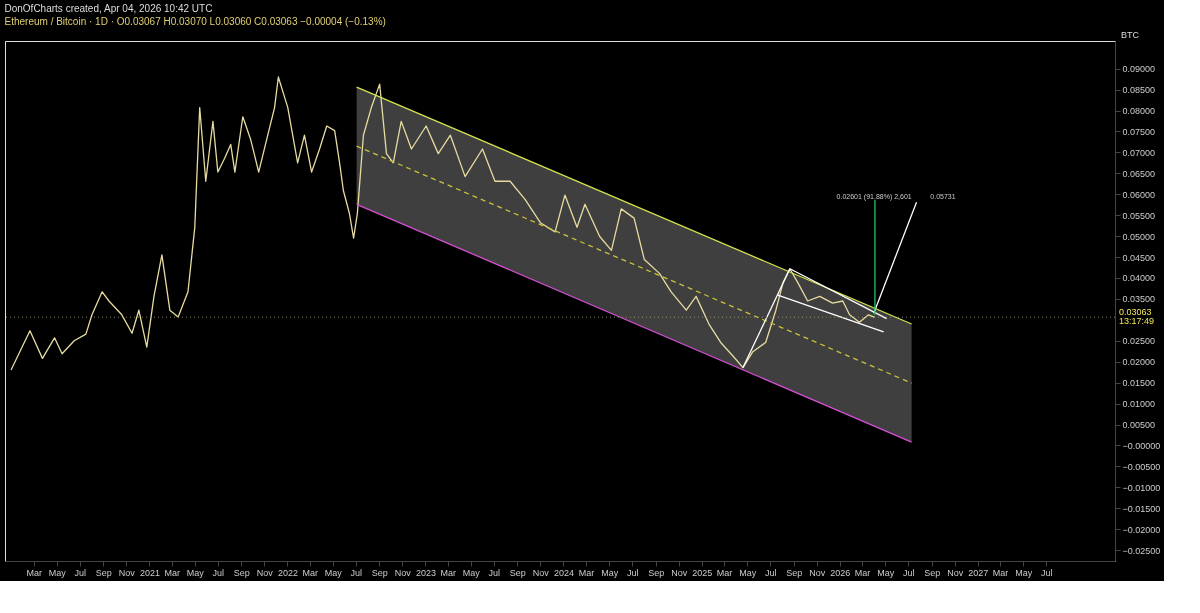 The image size is (1200, 613). What do you see at coordinates (1139, 278) in the screenshot?
I see `y-tick-label: 0.04000` at bounding box center [1139, 278].